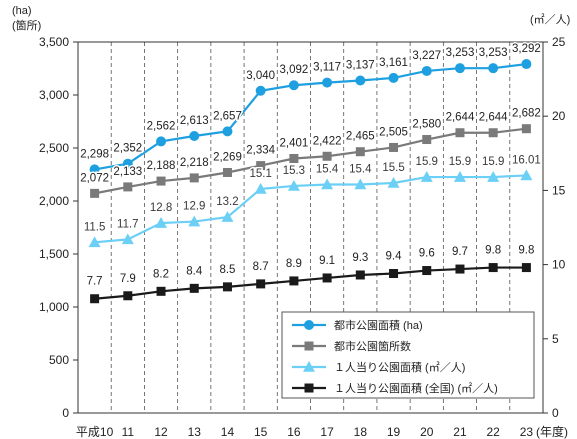  What do you see at coordinates (128, 279) in the screenshot?
I see `data-label: 7.9` at bounding box center [128, 279].